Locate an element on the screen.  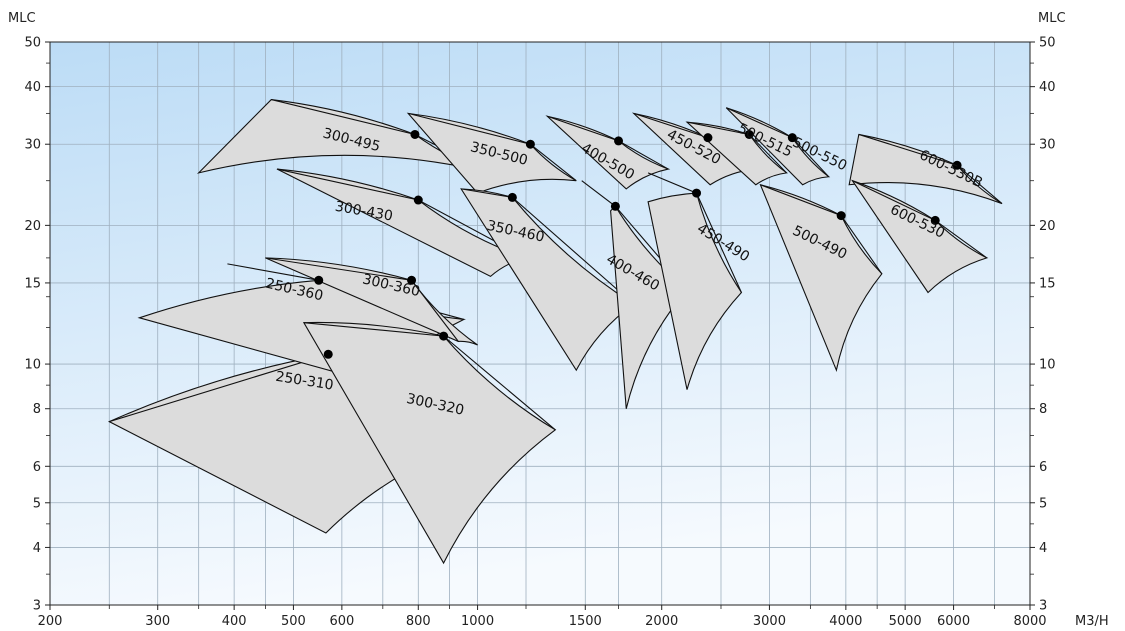
x-tick-label: 4000 is located at coordinates (845, 621).